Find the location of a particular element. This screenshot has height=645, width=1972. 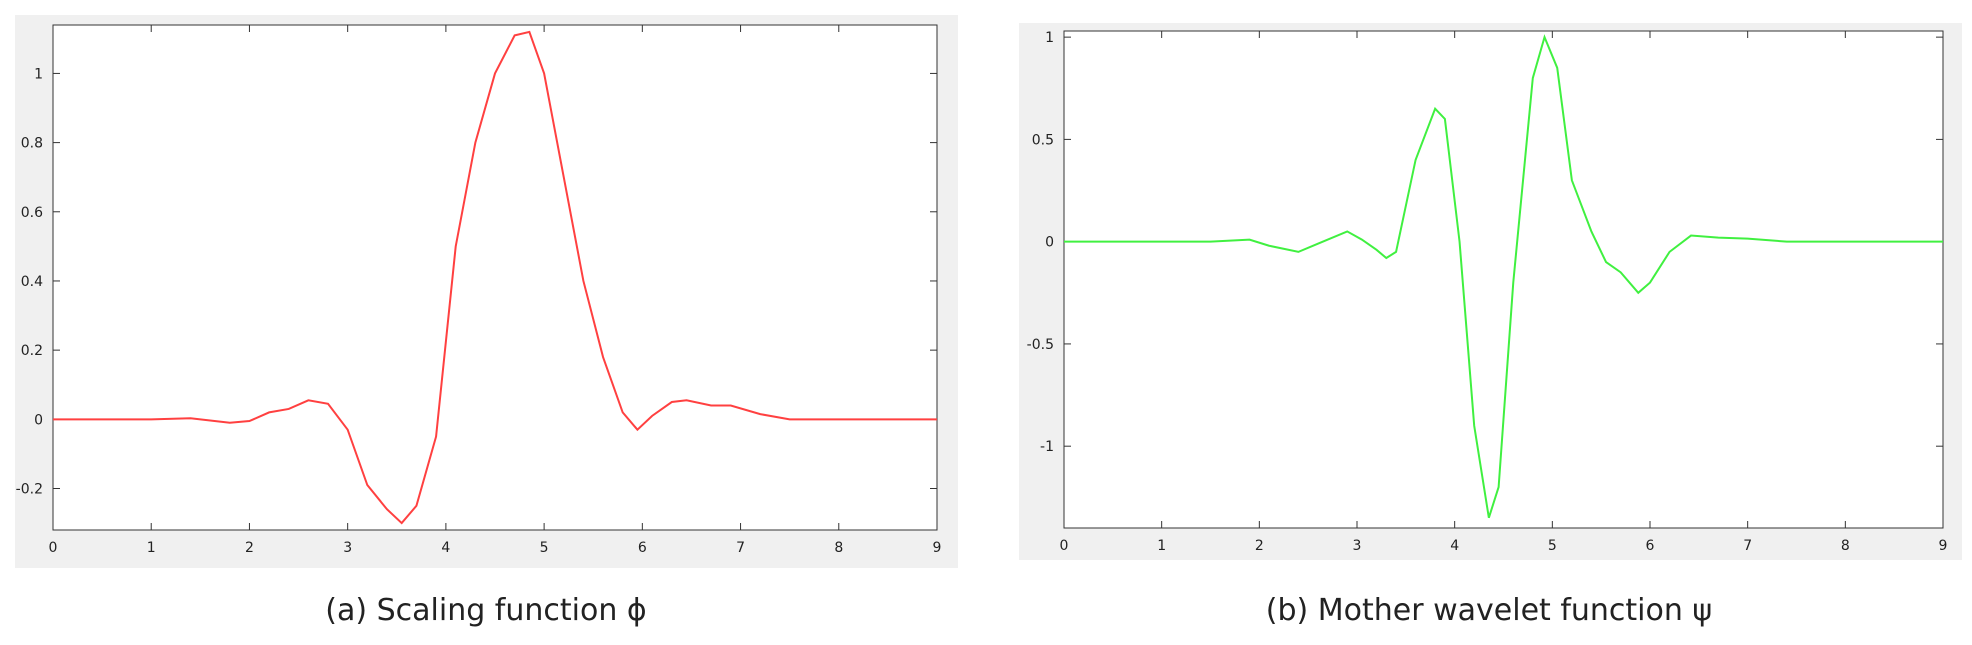

y-tick-label: 0.8 is located at coordinates (32, 144).